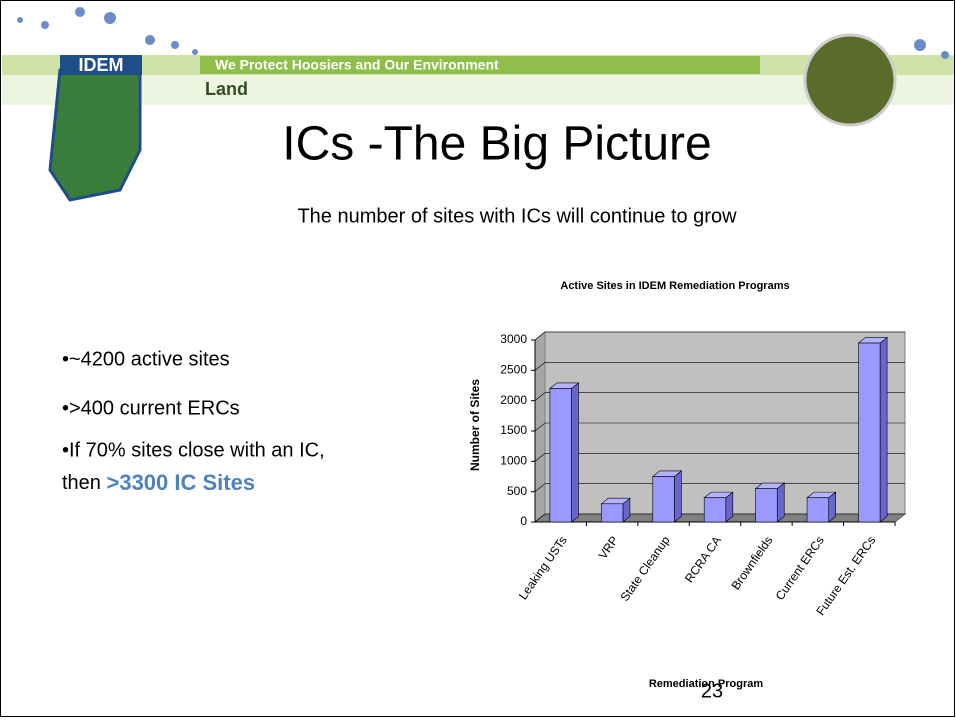  What do you see at coordinates (226, 89) in the screenshot?
I see `section: Land` at bounding box center [226, 89].